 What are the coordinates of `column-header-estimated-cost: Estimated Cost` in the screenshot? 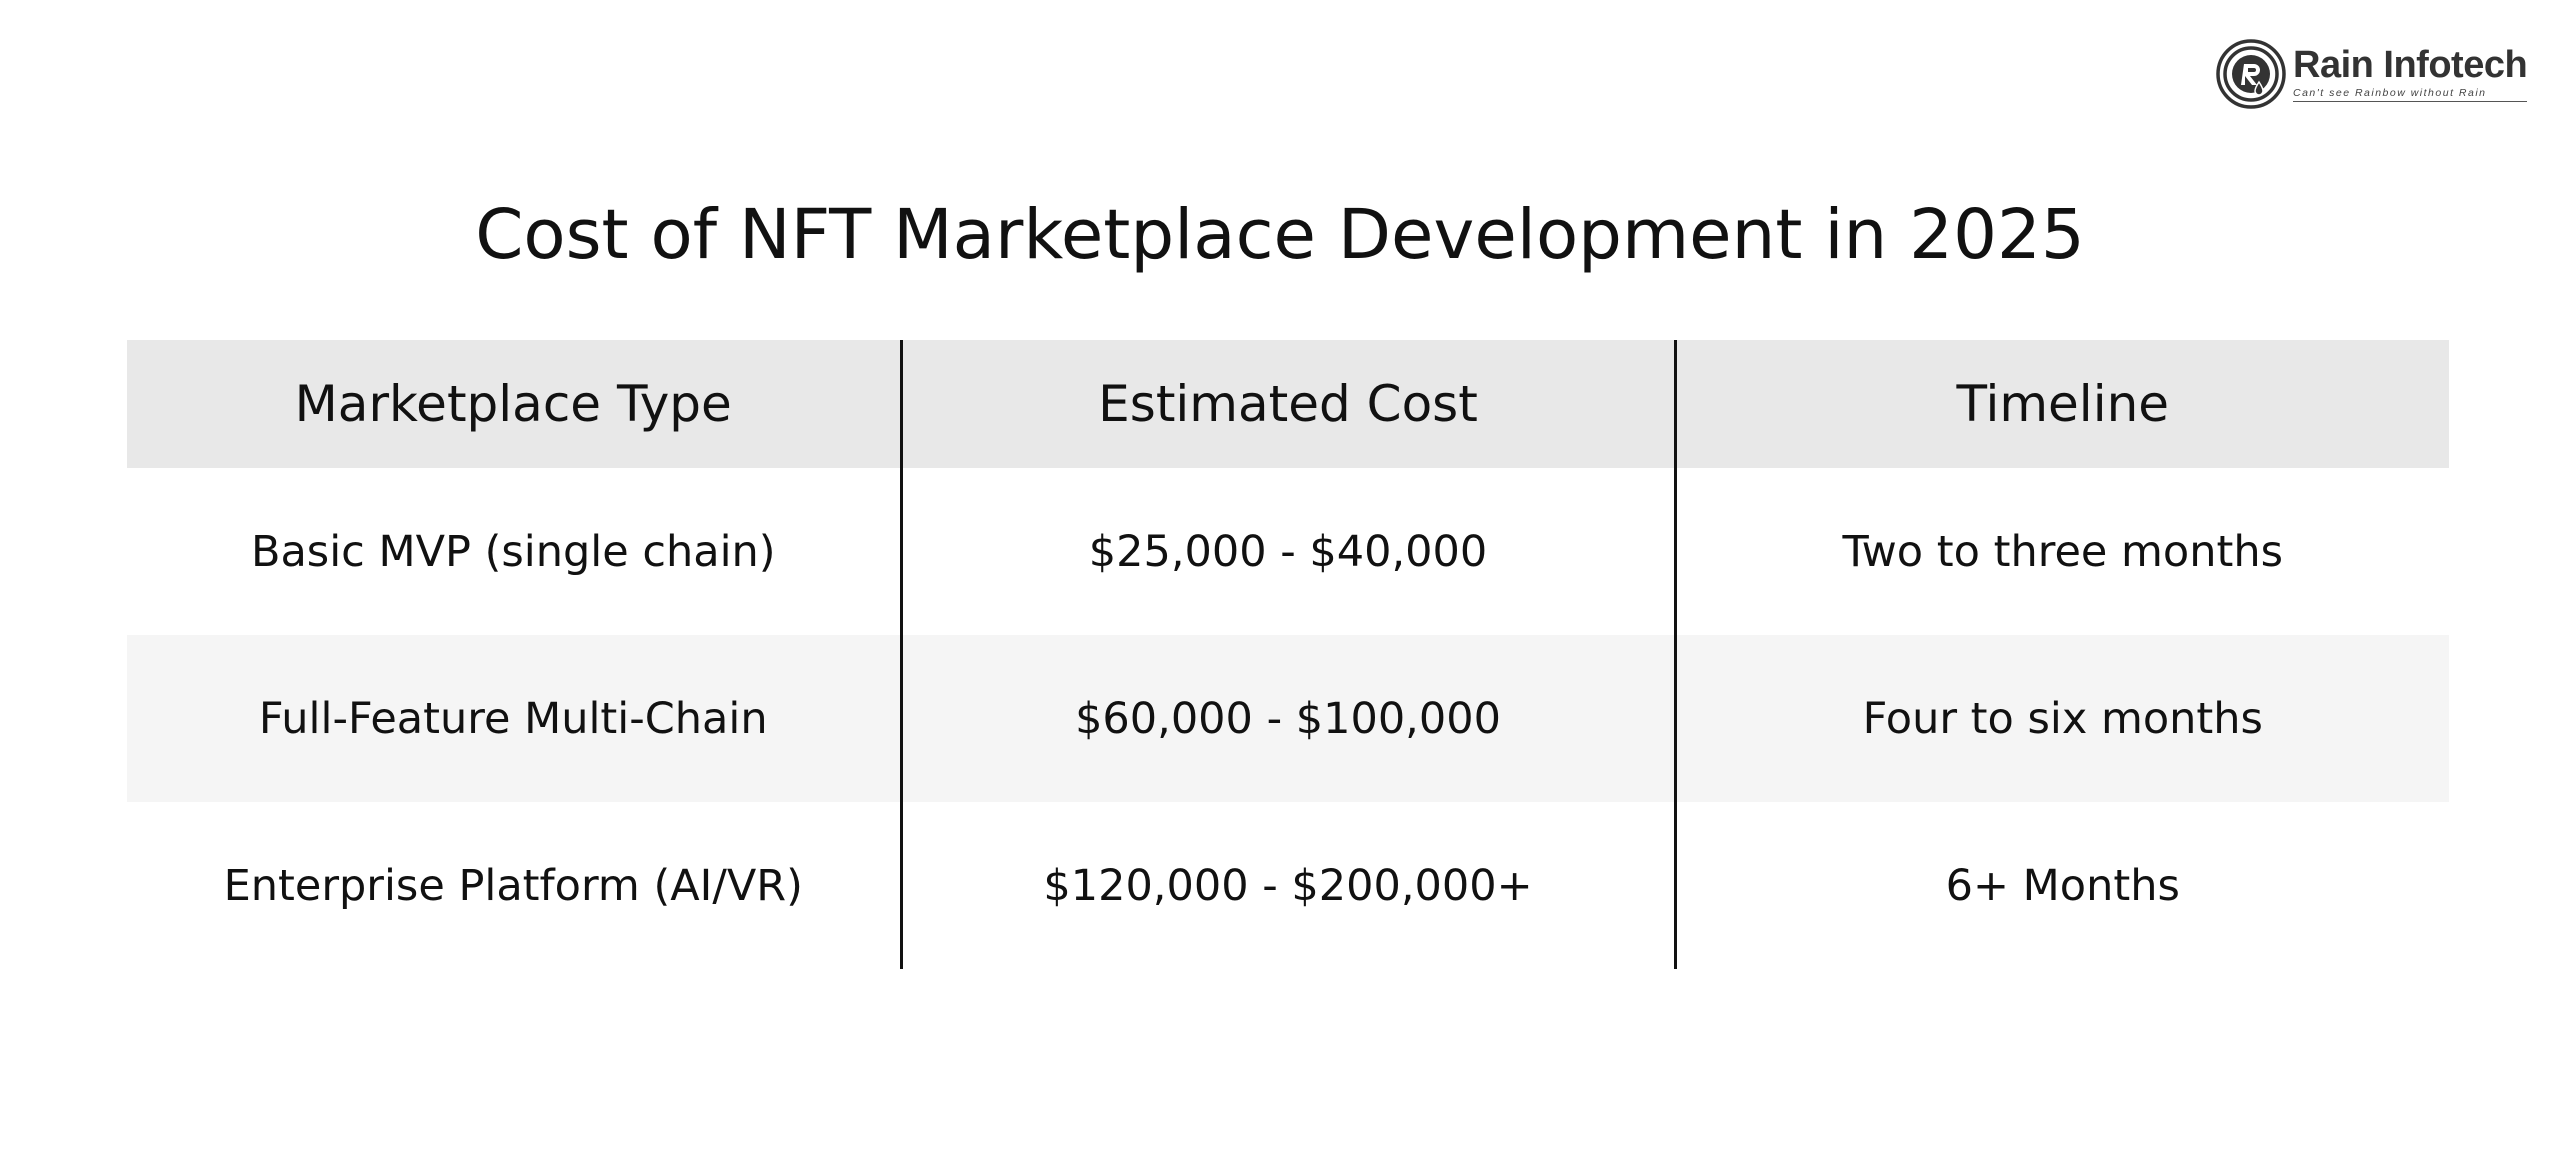 It's located at (1288, 404).